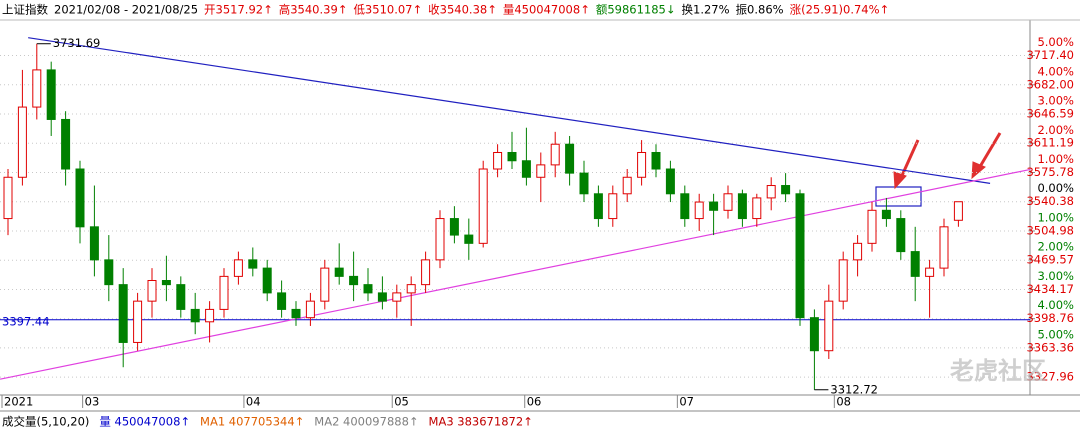 The height and width of the screenshot is (437, 1080). I want to click on y-tick-label: 3682.00, so click(1050, 84).